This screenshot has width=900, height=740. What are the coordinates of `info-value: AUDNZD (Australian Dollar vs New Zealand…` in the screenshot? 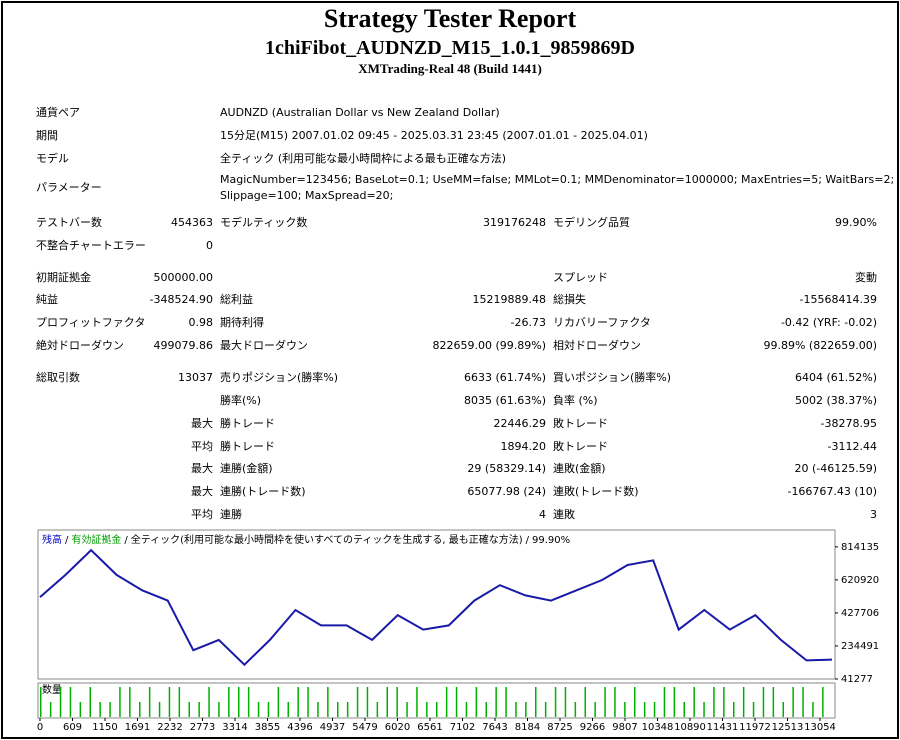 It's located at (360, 112).